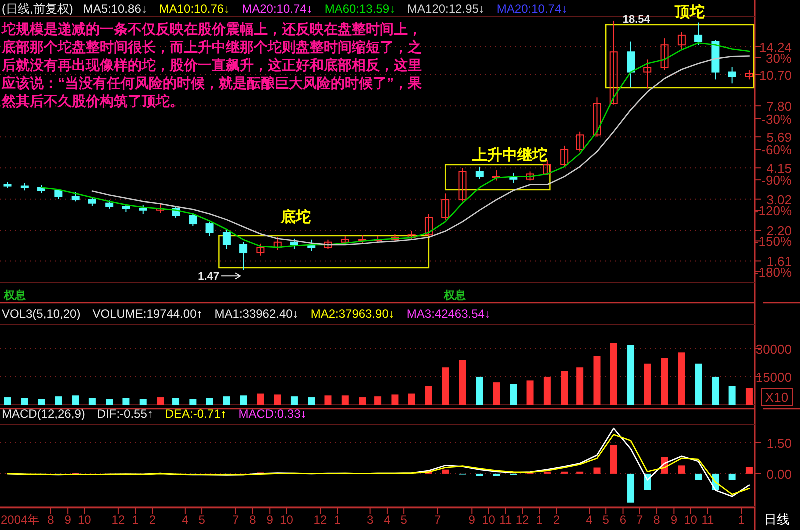 The height and width of the screenshot is (530, 800). What do you see at coordinates (637, 20) in the screenshot?
I see `annotation: 18.54` at bounding box center [637, 20].